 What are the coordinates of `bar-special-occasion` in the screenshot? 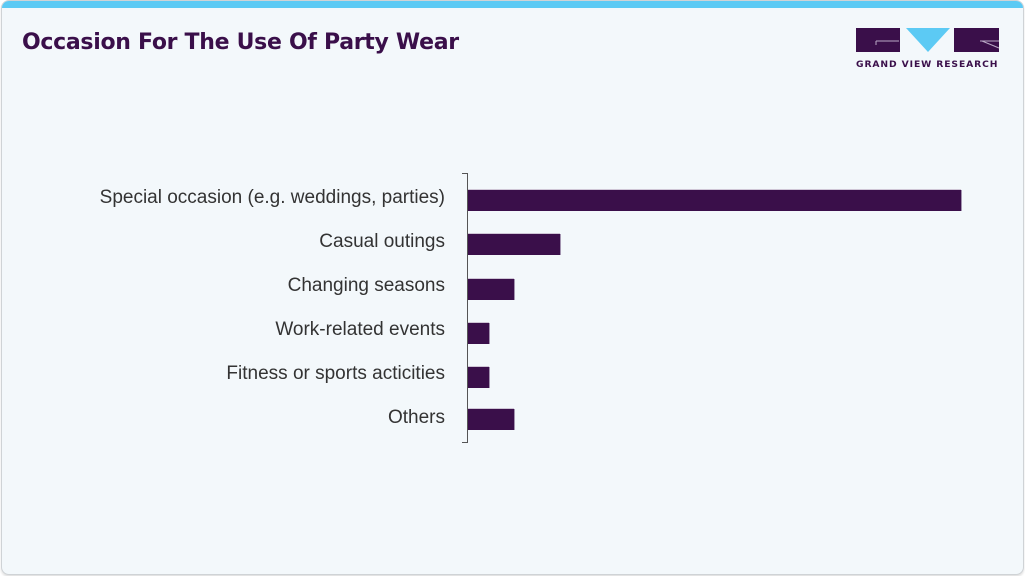 It's located at (714, 200).